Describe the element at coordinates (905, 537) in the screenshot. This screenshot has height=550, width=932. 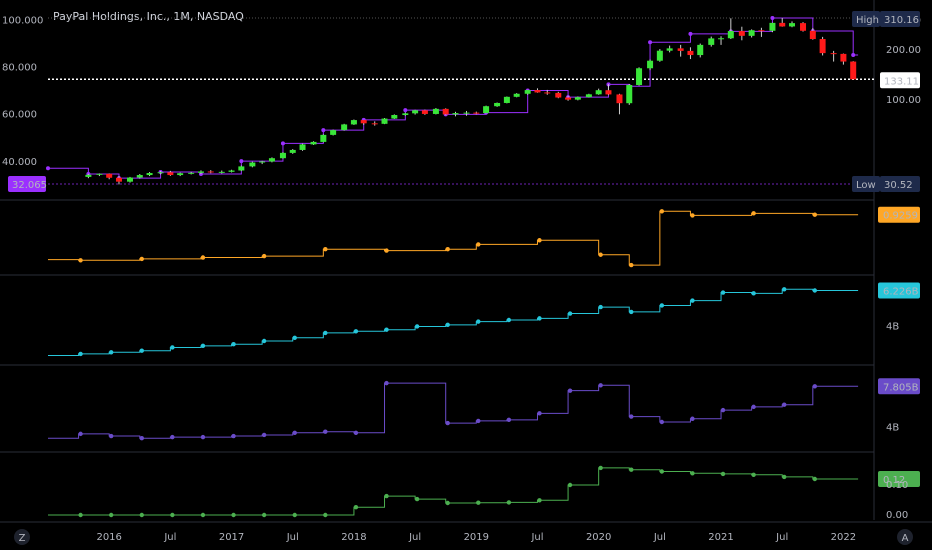
I see `auto-scale-button: A` at that location.